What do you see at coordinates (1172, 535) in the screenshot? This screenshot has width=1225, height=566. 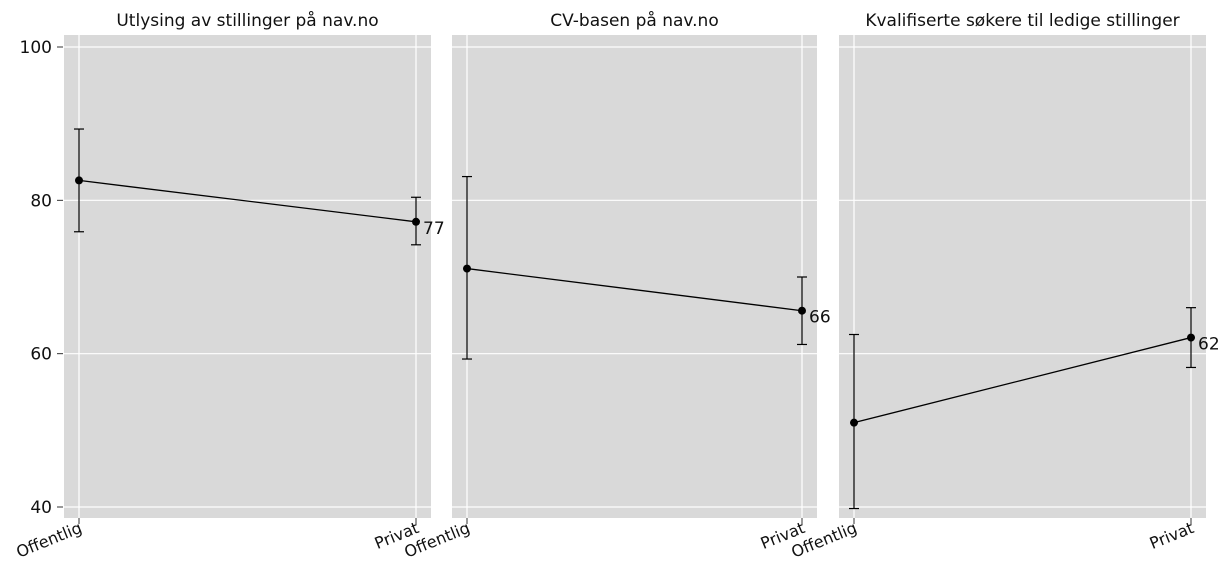 I see `x-axis-tick-label: Privat` at bounding box center [1172, 535].